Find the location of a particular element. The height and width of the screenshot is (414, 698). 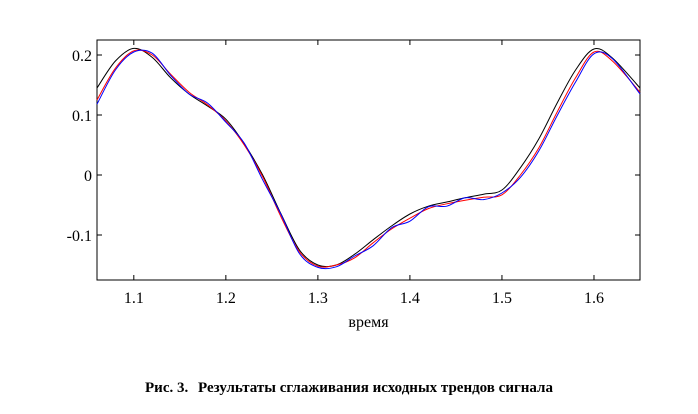

x-tick-label: 1.6 is located at coordinates (594, 298).